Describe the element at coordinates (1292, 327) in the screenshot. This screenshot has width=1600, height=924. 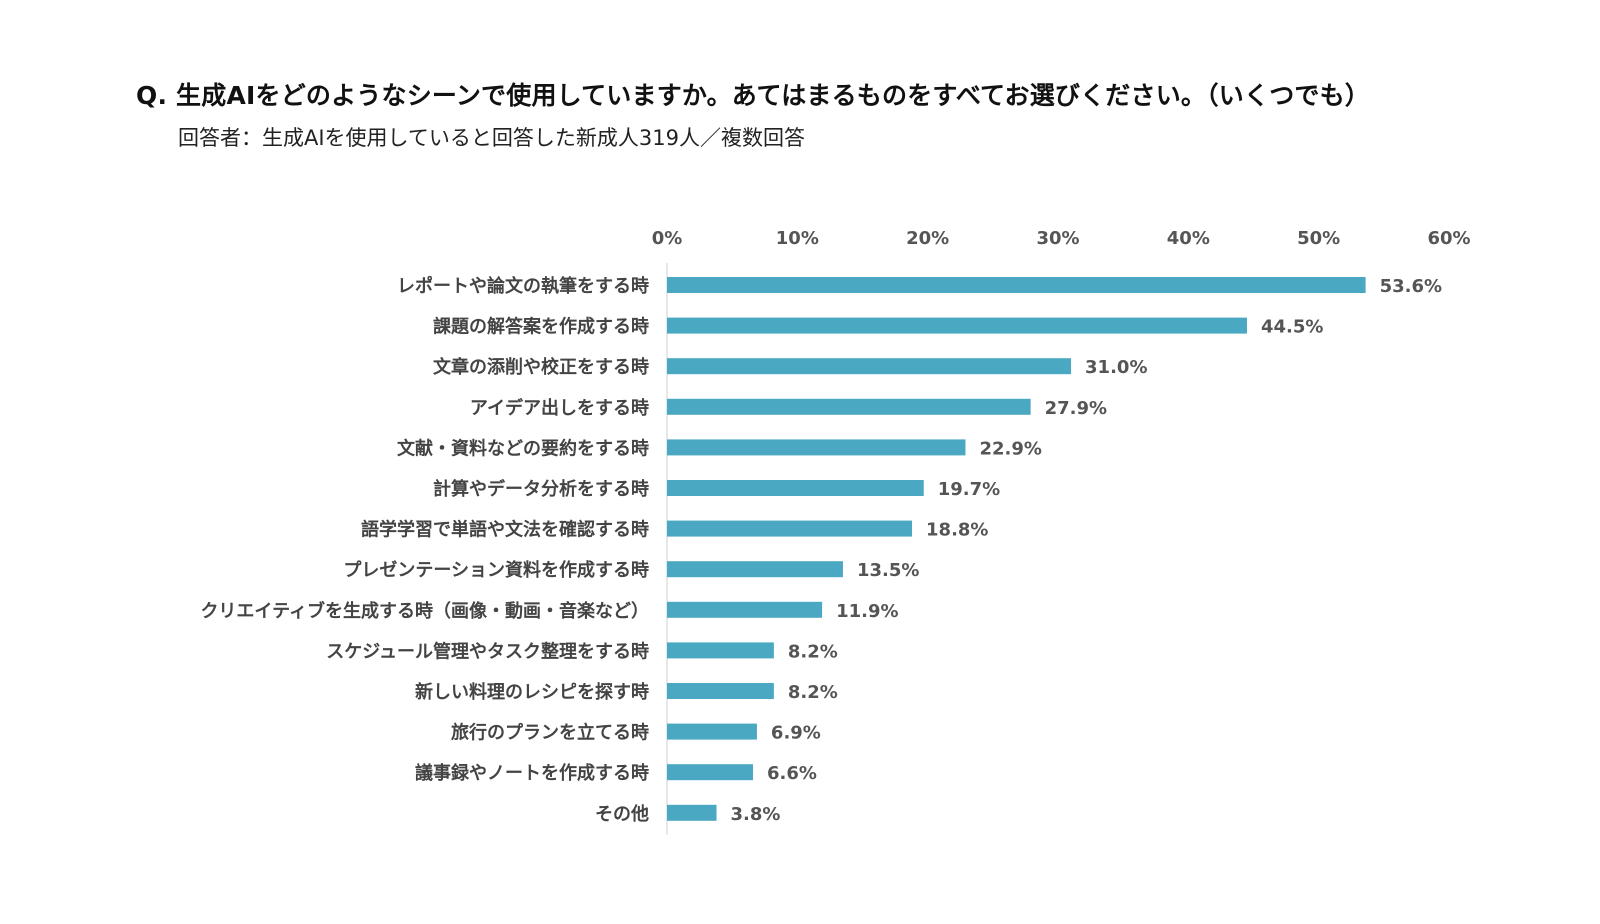
I see `value-label: 44.5%` at that location.